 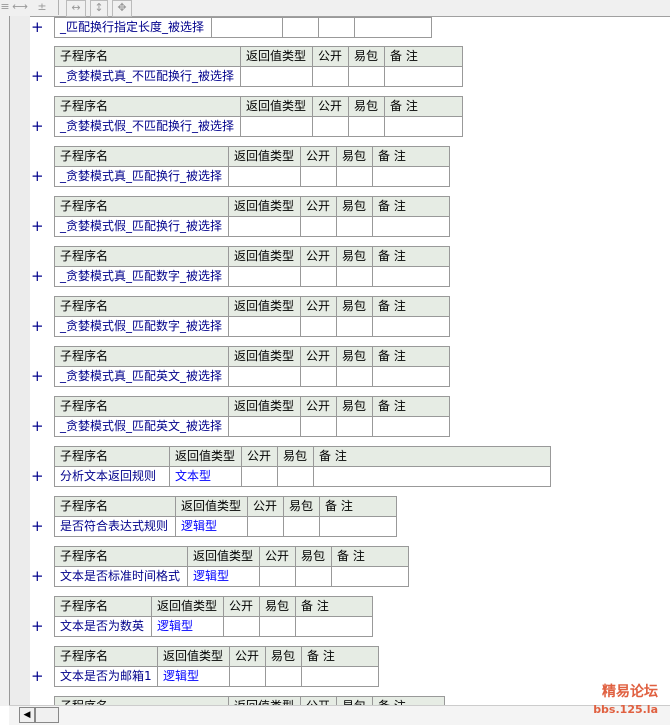 What do you see at coordinates (148, 76) in the screenshot?
I see `cell-name: _贪婪模式真_不匹配换行_被选择` at bounding box center [148, 76].